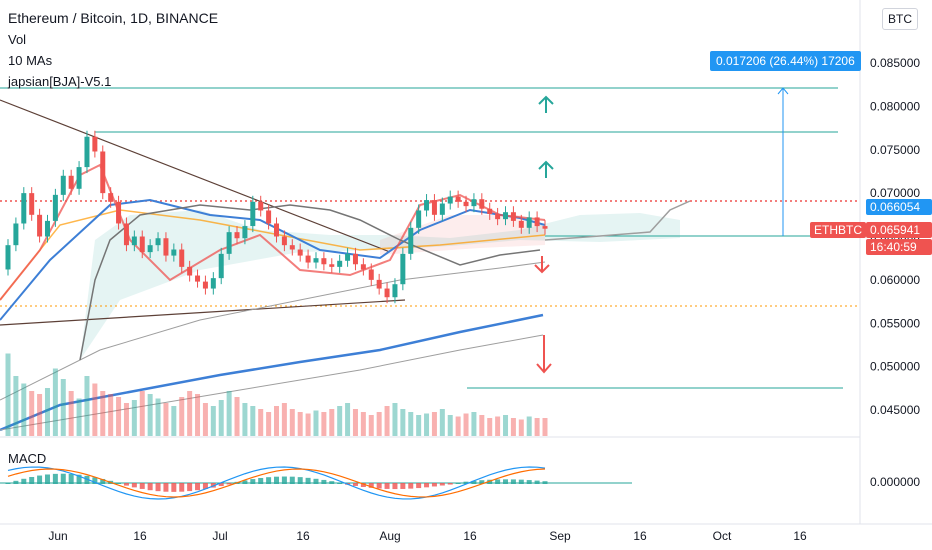 The image size is (932, 550). Describe the element at coordinates (60, 81) in the screenshot. I see `indicator-japsian: japsian[BJA]-V5.1` at that location.